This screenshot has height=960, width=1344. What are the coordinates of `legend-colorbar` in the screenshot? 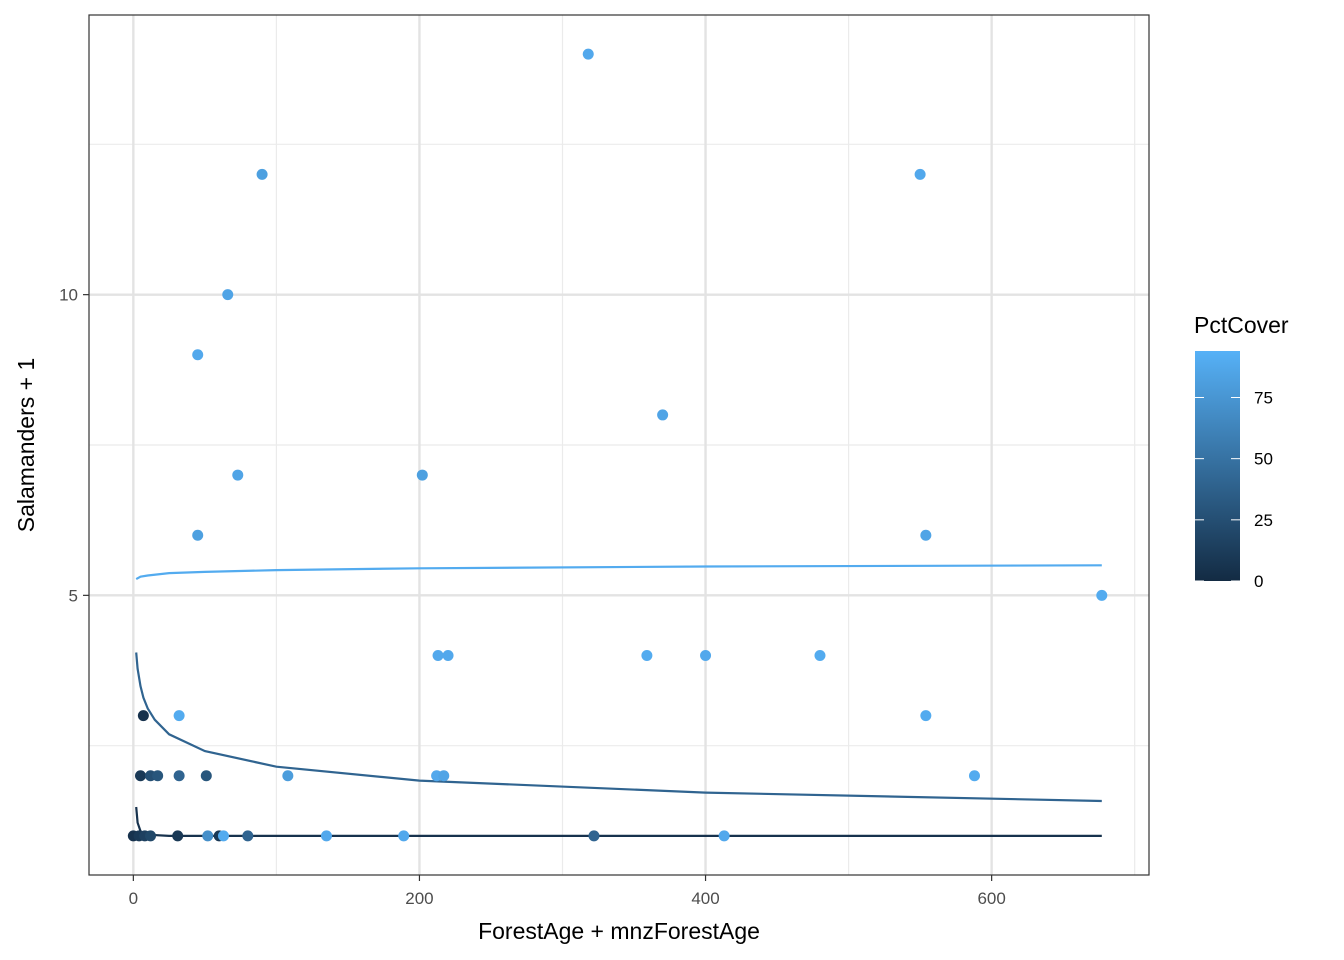 It's located at (1217, 466).